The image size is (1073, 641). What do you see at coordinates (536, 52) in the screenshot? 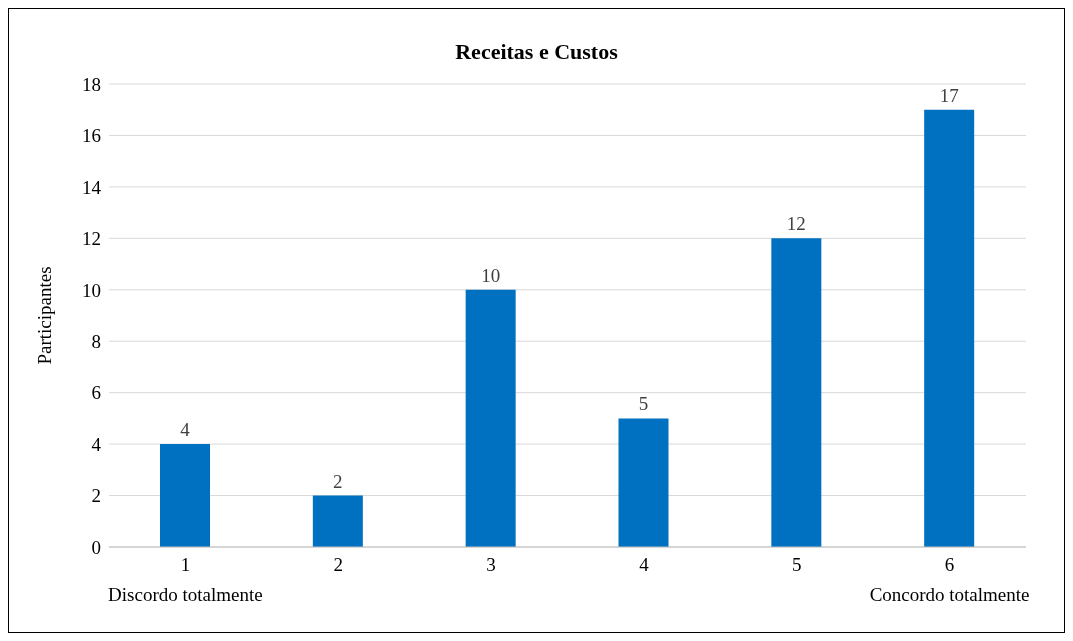
I see `chart-title: Receitas e Custos` at bounding box center [536, 52].